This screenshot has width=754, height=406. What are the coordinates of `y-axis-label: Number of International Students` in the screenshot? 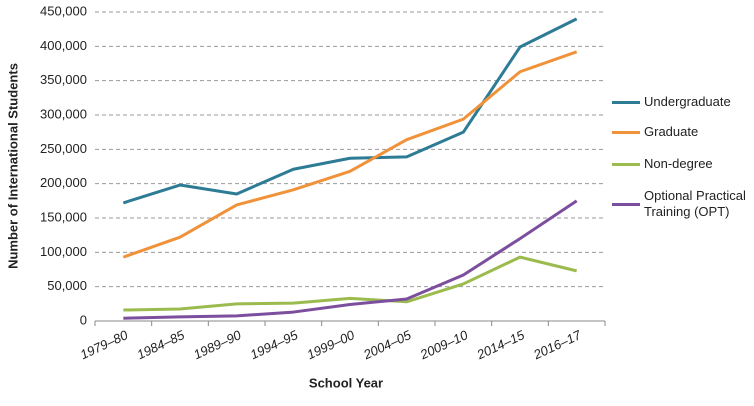 It's located at (12, 166).